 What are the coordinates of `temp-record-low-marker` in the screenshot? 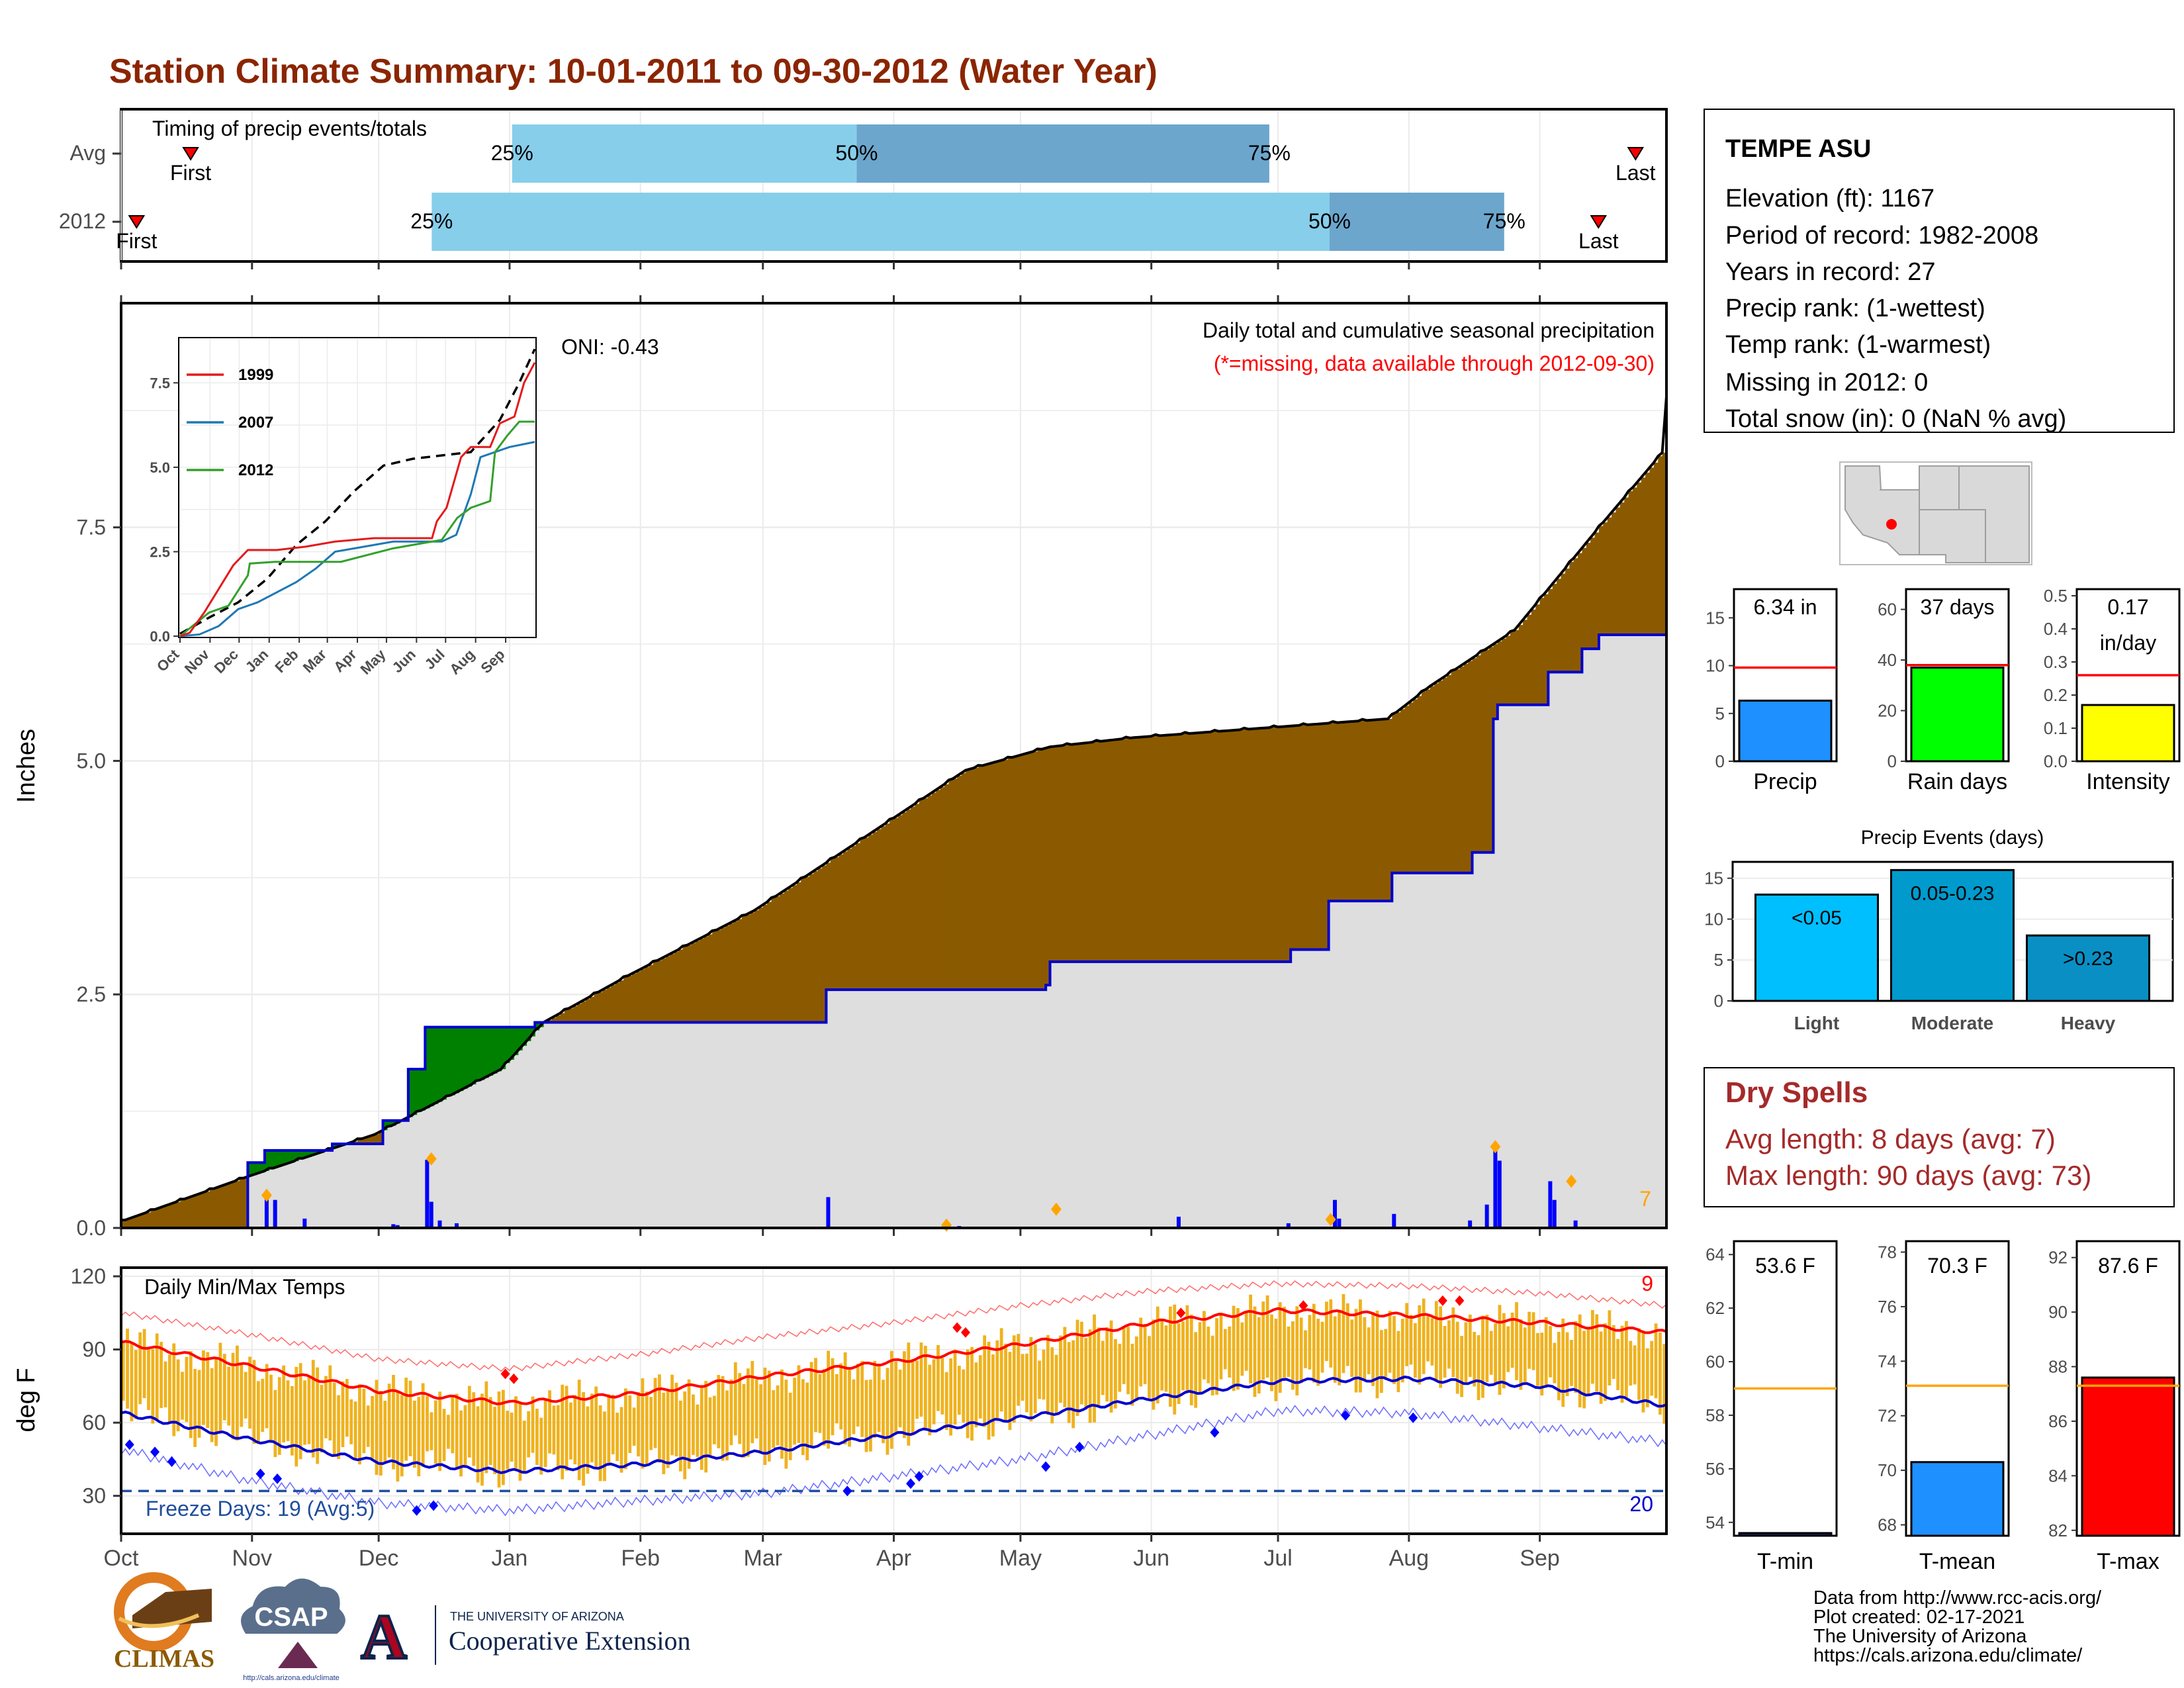 It's located at (1346, 1415).